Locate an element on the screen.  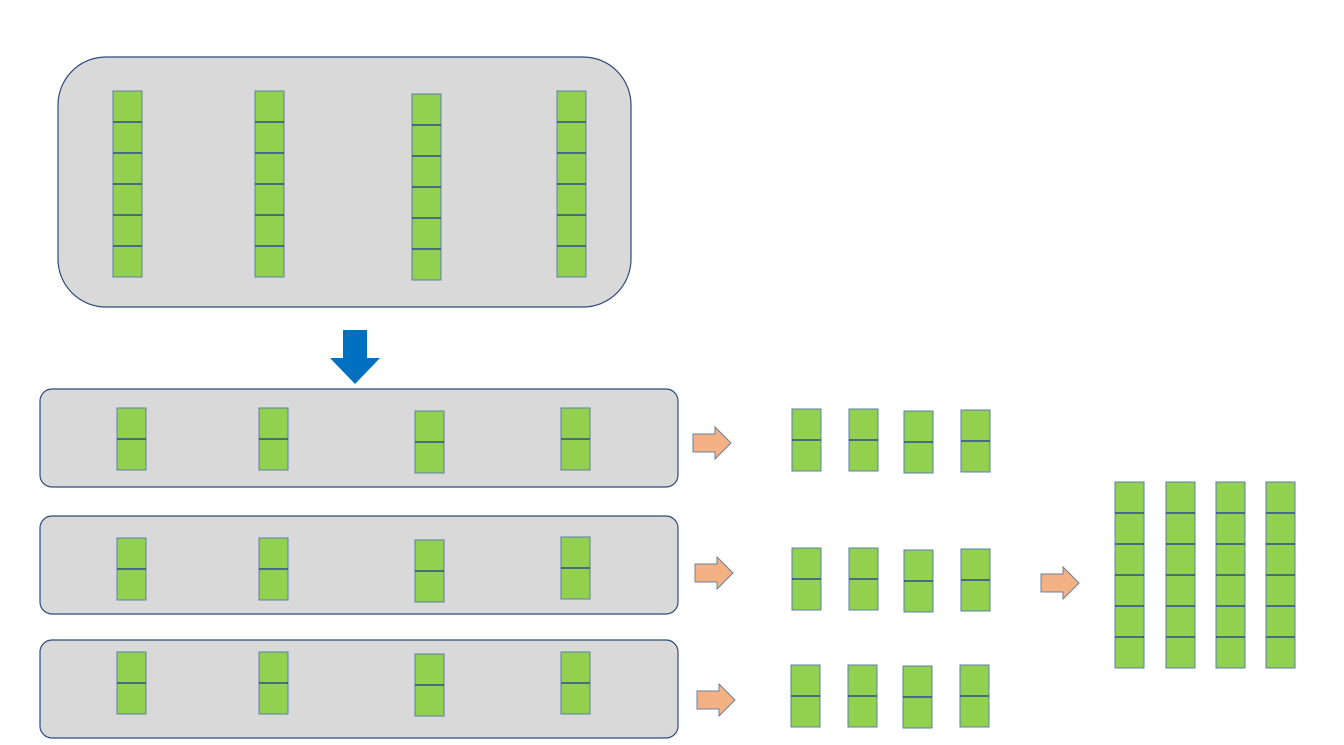
arrow-down-icon is located at coordinates (355, 357).